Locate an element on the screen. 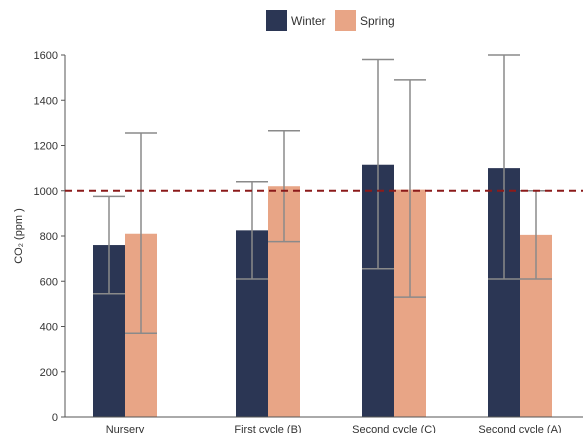  y-tick-label: 0 is located at coordinates (55, 418).